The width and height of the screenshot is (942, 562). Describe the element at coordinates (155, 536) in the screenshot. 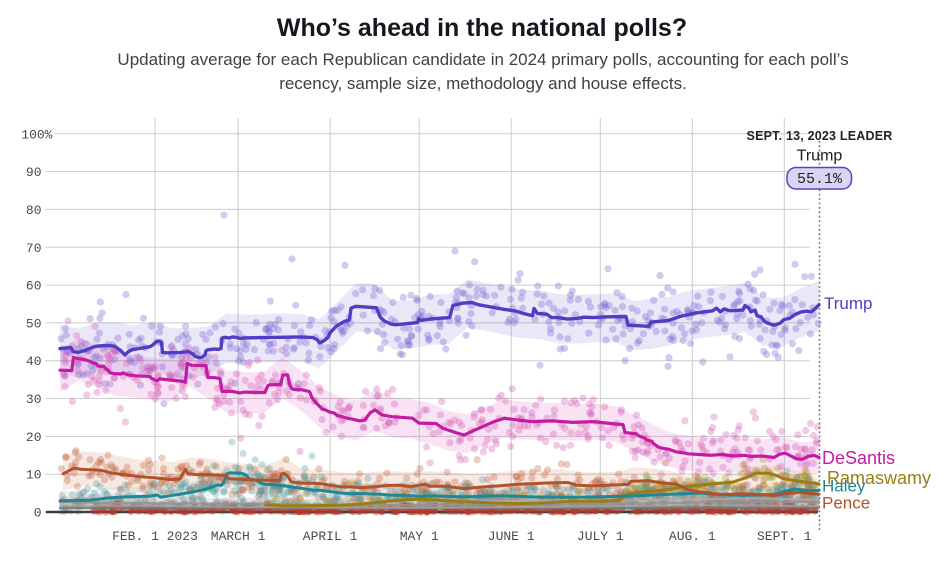

I see `svg-text: FEB. 1 2023` at that location.